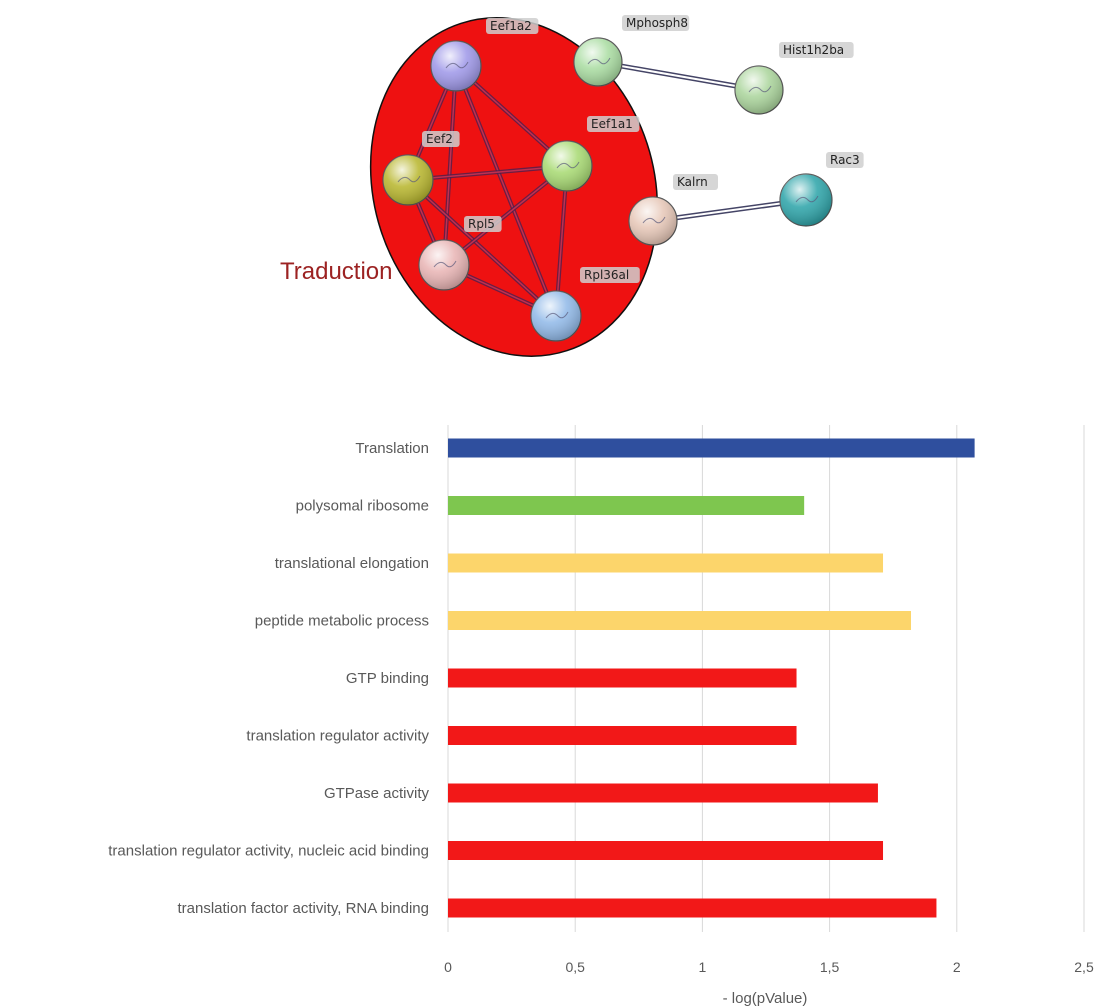 The image size is (1098, 1008). What do you see at coordinates (439, 139) in the screenshot?
I see `node-label: Eef2` at bounding box center [439, 139].